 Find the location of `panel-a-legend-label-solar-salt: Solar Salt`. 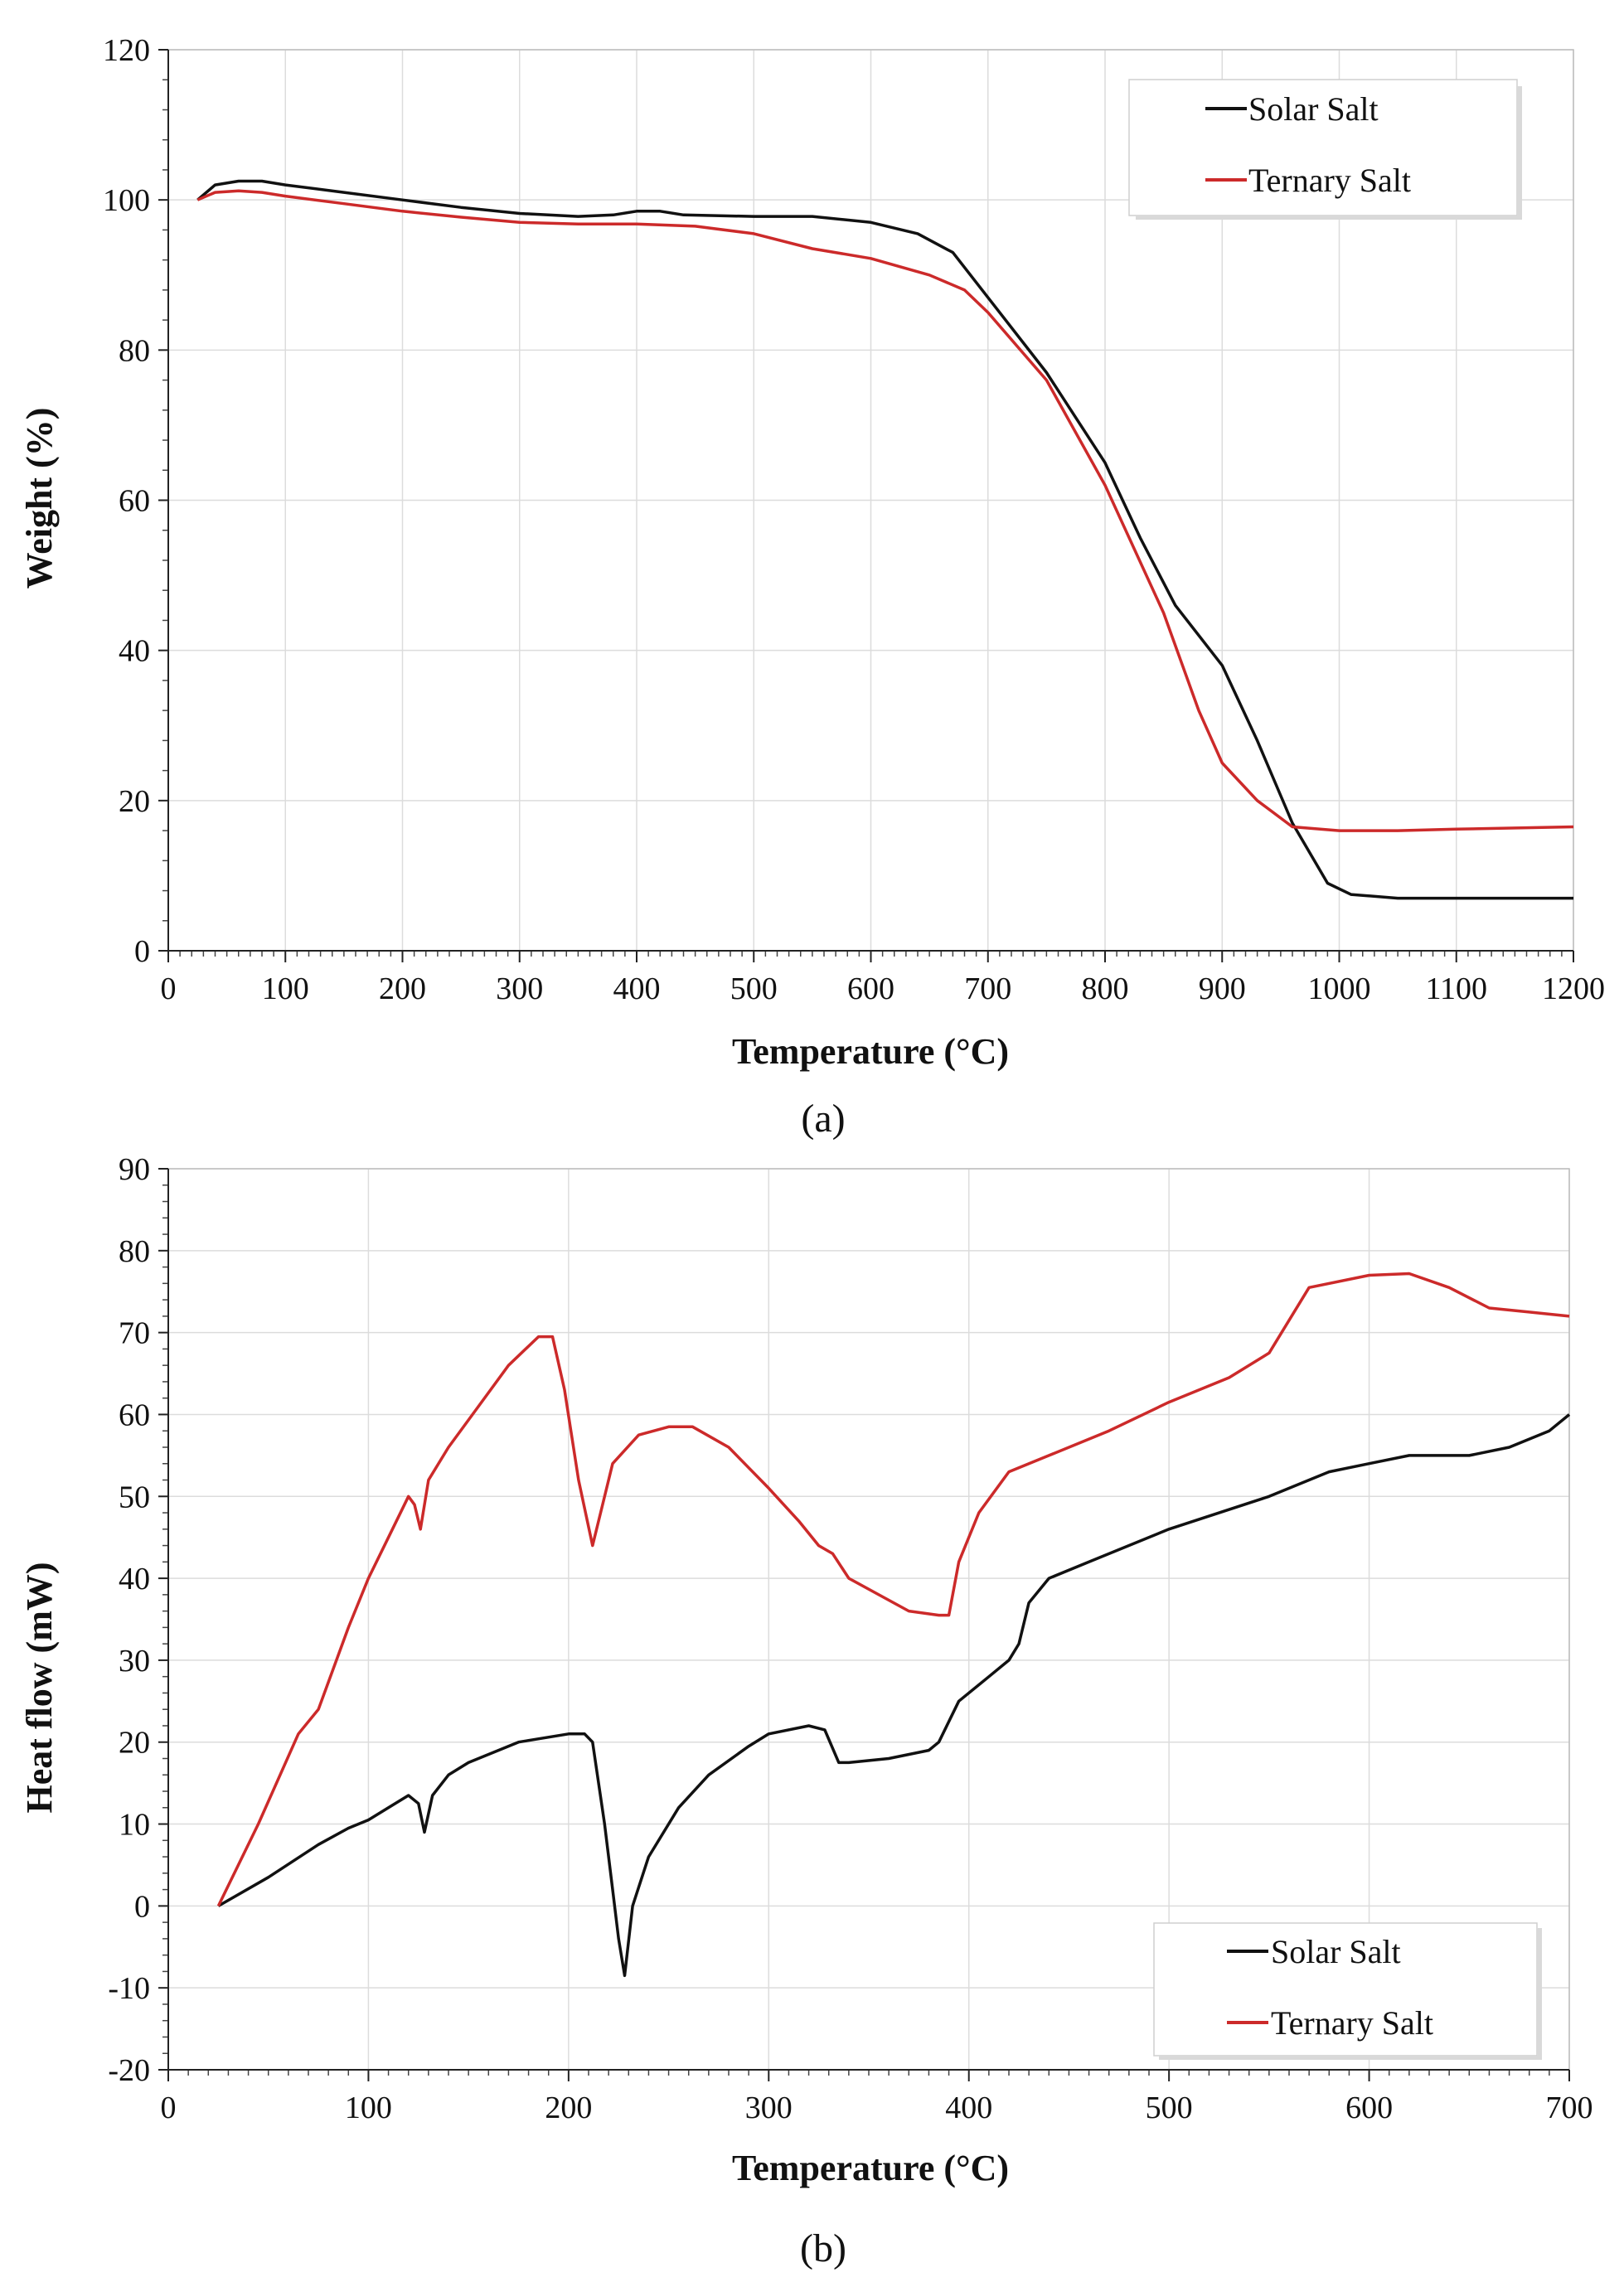

panel-a-legend-label-solar-salt: Solar Salt is located at coordinates (1313, 109).